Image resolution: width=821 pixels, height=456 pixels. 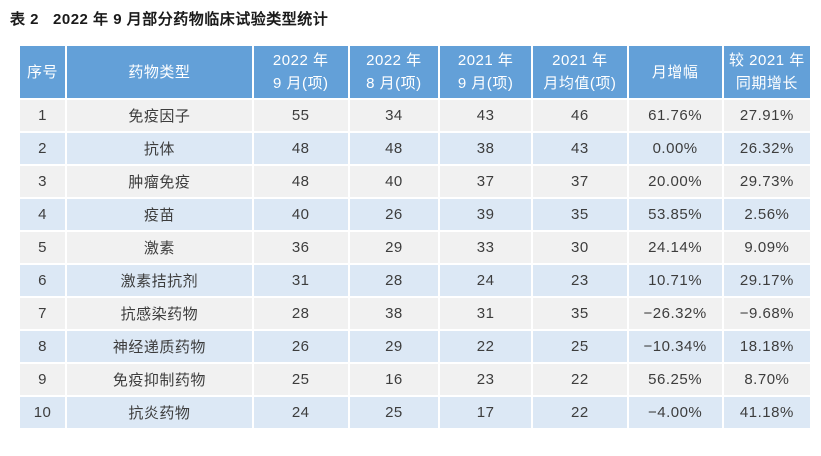 What do you see at coordinates (486, 313) in the screenshot?
I see `cell-2021-sep: 31` at bounding box center [486, 313].